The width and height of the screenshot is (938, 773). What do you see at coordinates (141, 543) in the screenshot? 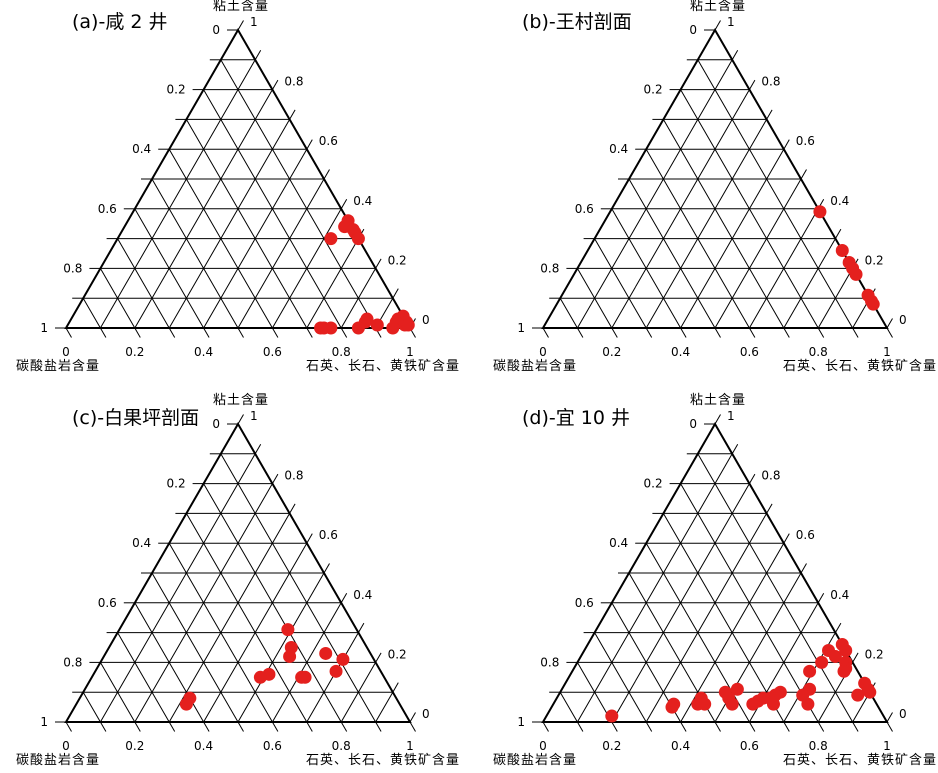
I see `tick-label-carbonate: 0.4` at bounding box center [141, 543].